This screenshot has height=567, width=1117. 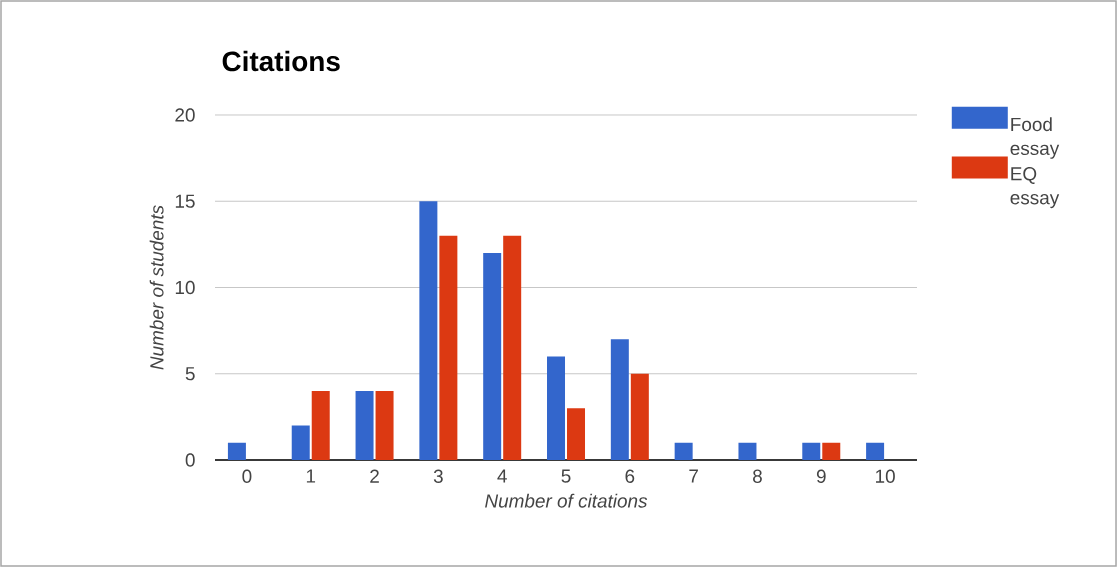 I want to click on x-tick-label: 10, so click(x=885, y=476).